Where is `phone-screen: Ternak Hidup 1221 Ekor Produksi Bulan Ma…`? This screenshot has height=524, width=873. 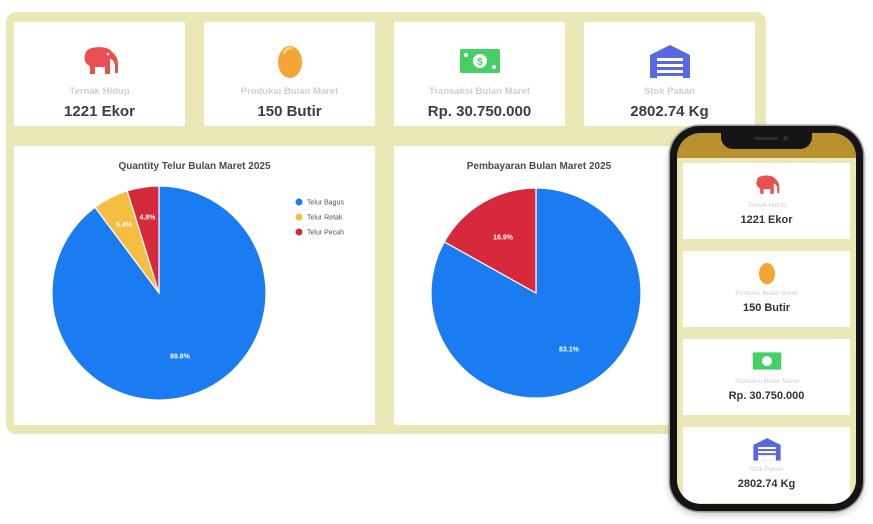
phone-screen: Ternak Hidup 1221 Ekor Produksi Bulan Ma… is located at coordinates (766, 318).